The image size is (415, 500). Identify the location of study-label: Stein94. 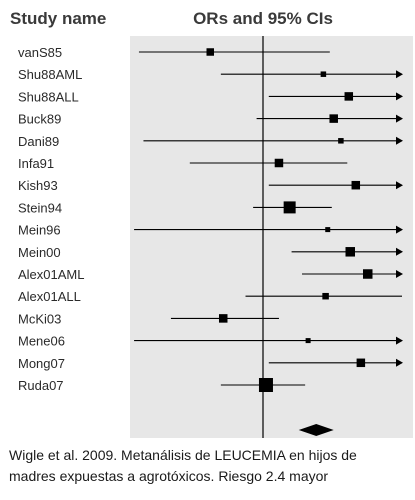
(40, 207).